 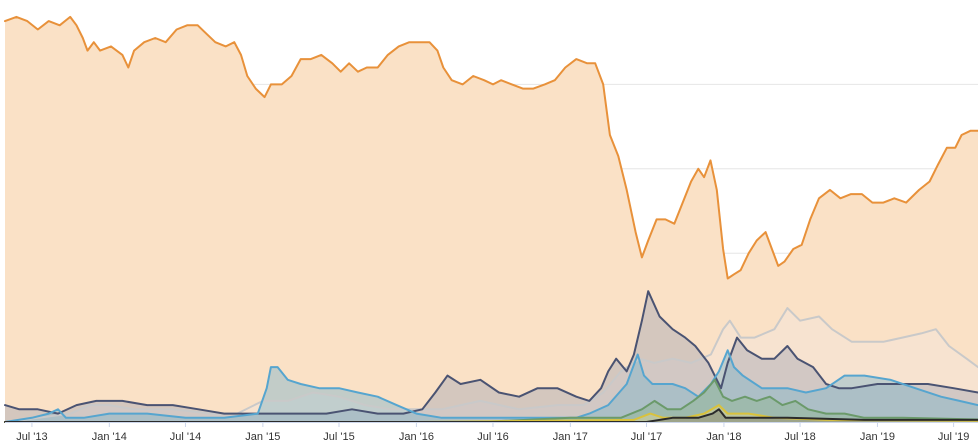 I want to click on x-tick-label: Jan '15, so click(x=262, y=437).